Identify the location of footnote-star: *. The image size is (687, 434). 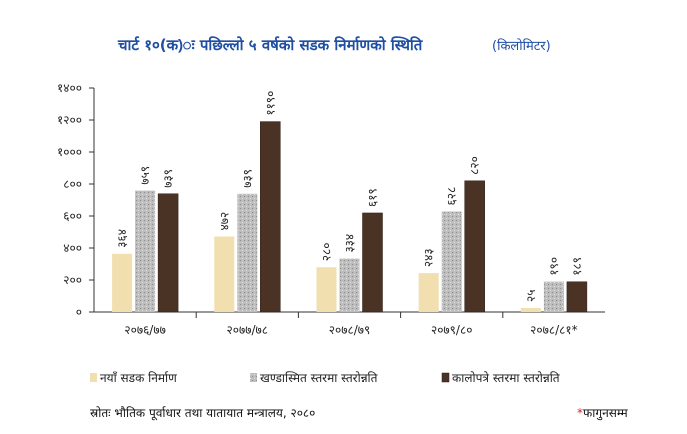
(580, 413).